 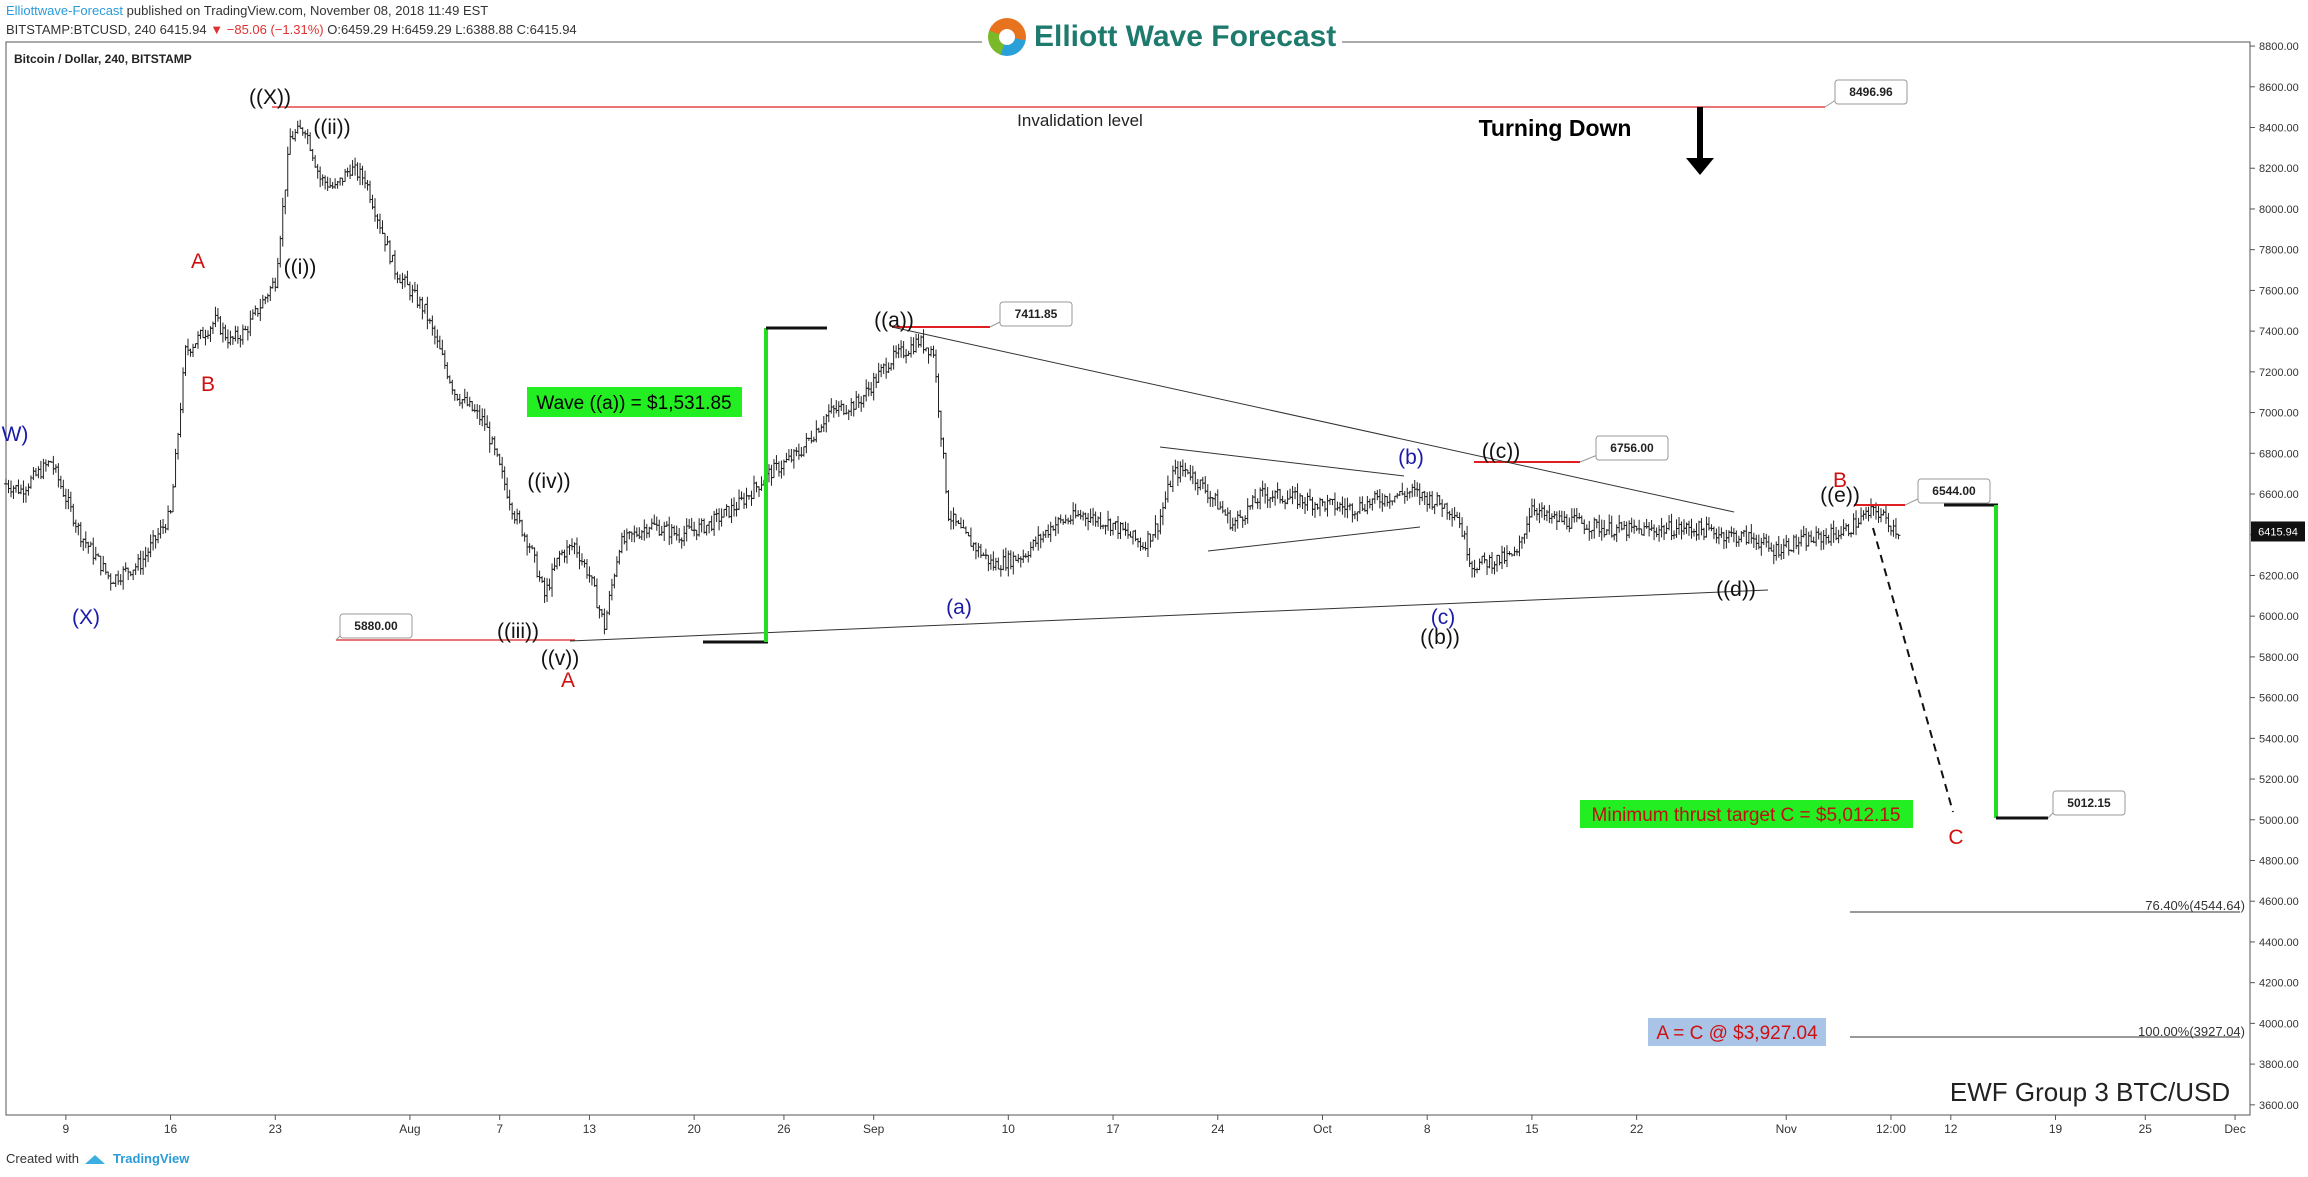 What do you see at coordinates (42, 1158) in the screenshot?
I see `created-with-label: Created with` at bounding box center [42, 1158].